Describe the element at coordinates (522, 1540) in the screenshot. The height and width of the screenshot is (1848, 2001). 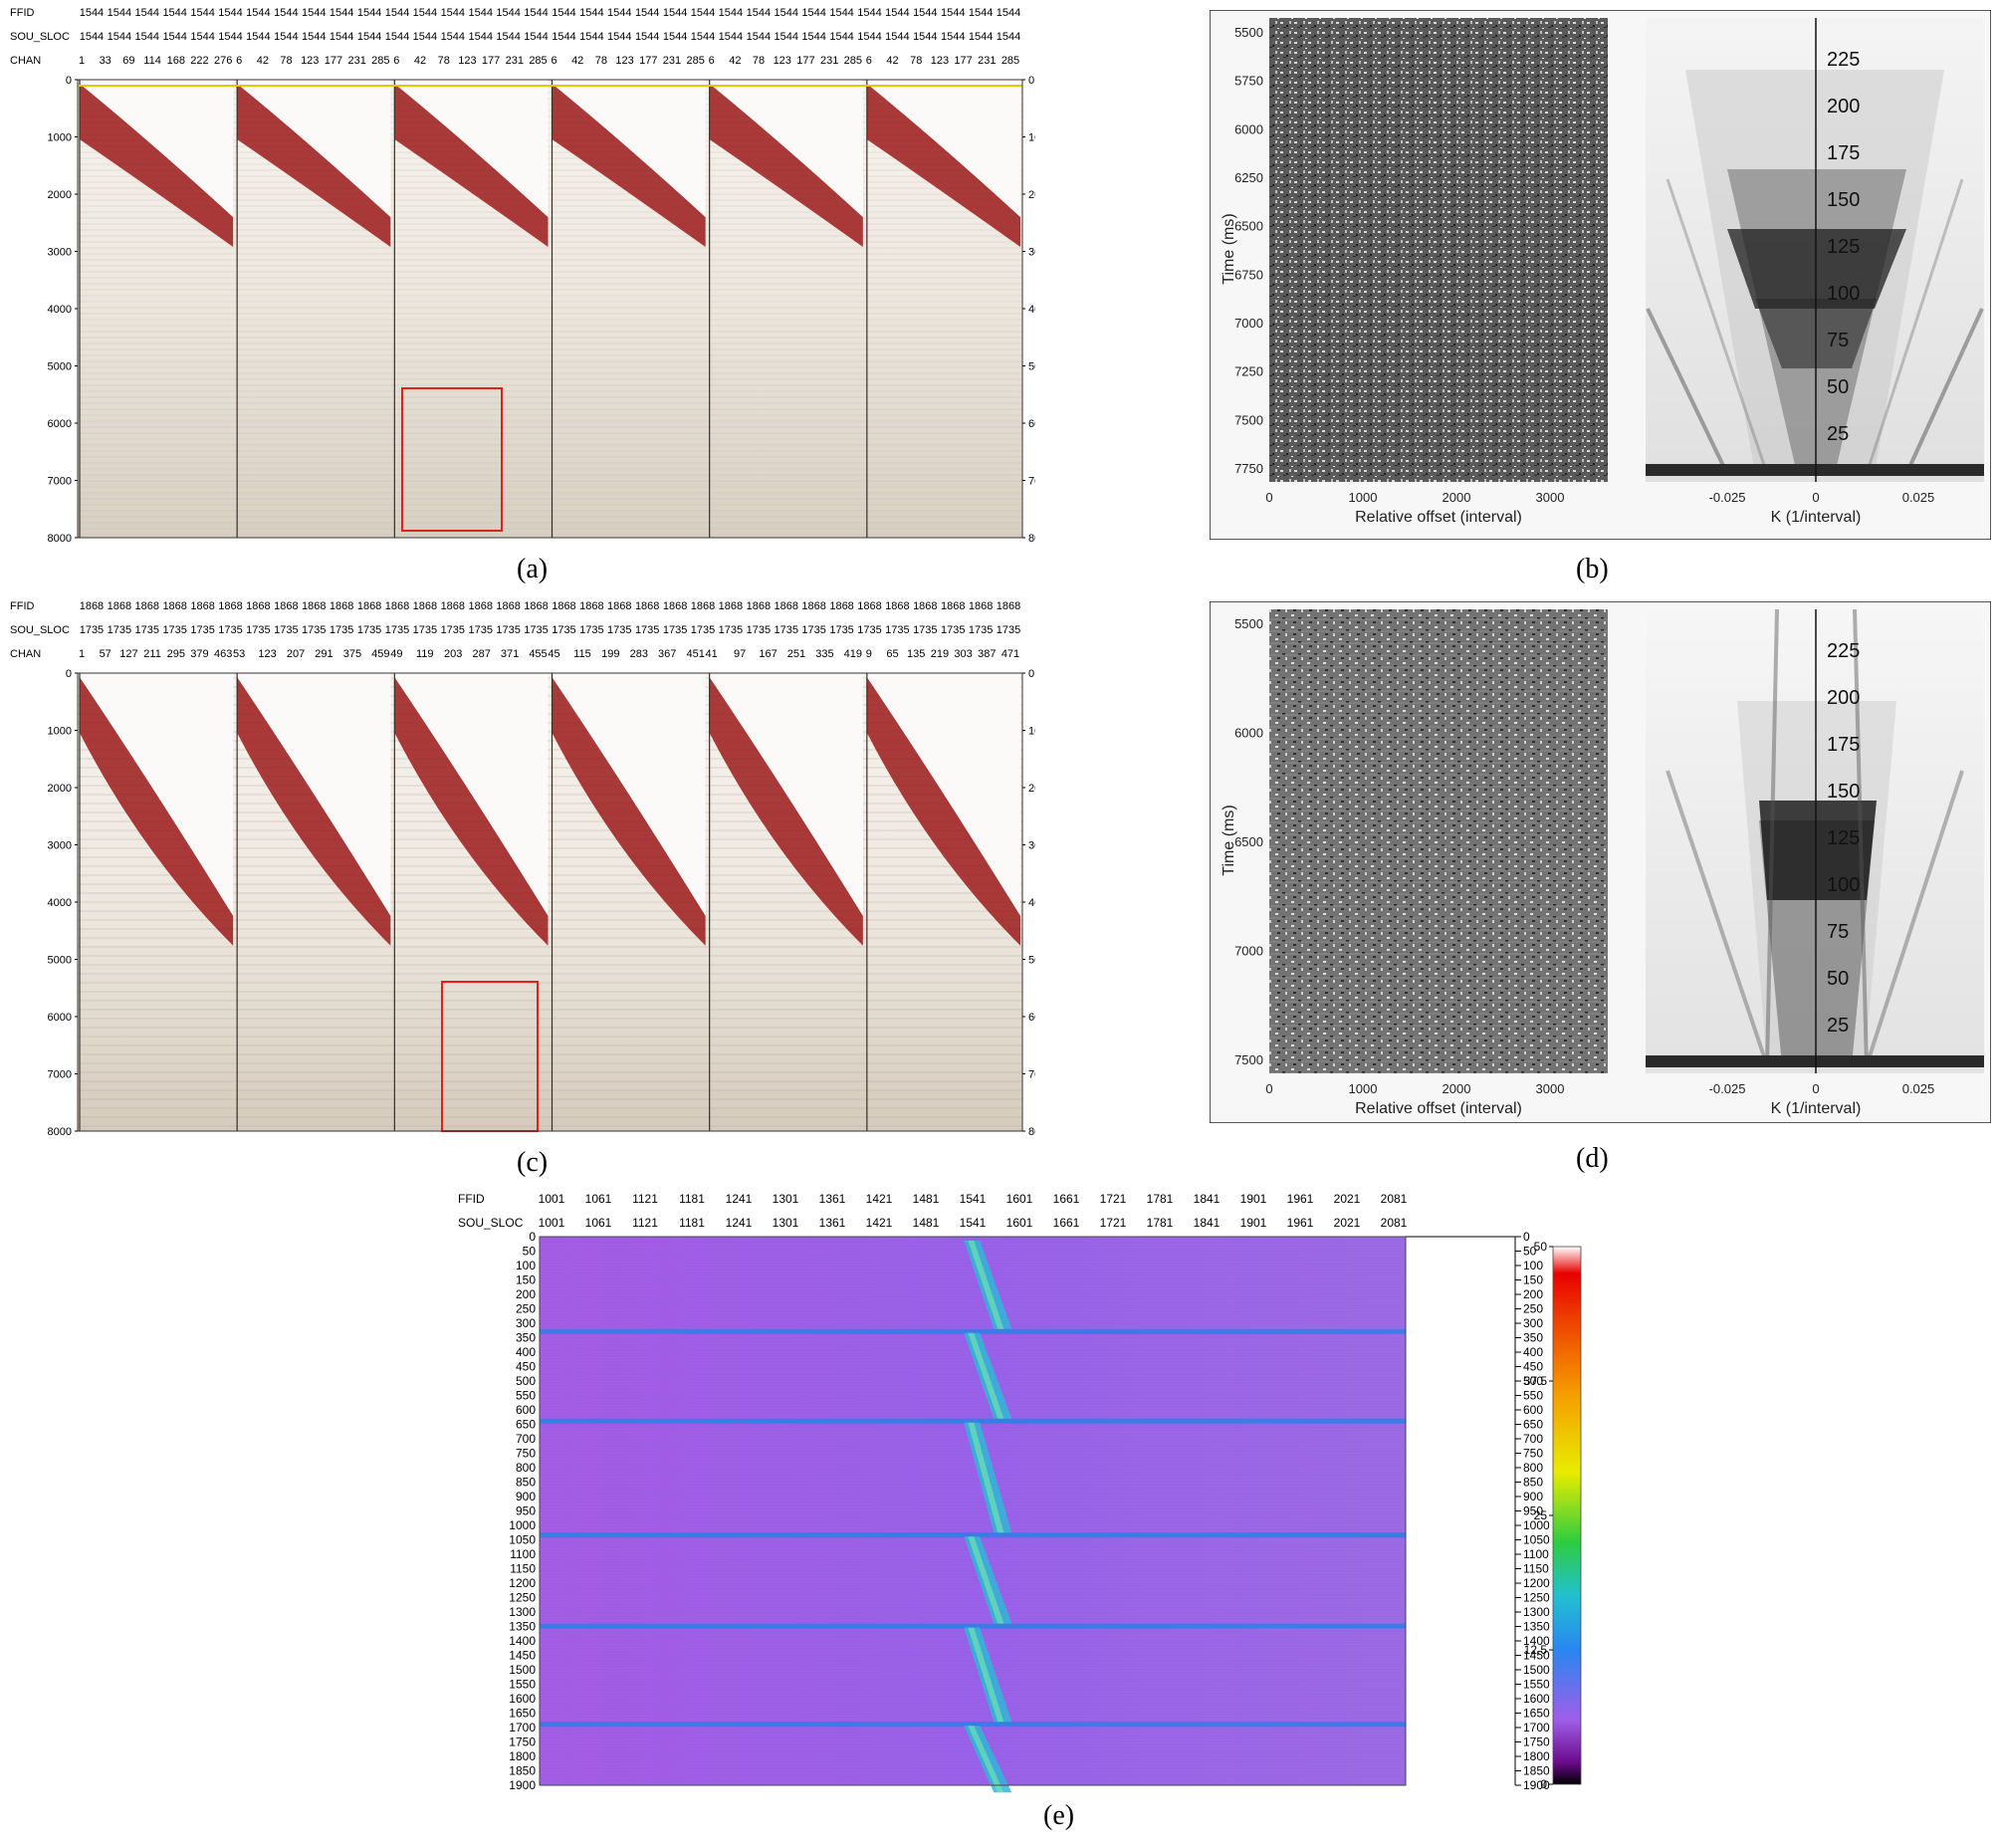
I see `trace-tick-left: 1050` at that location.